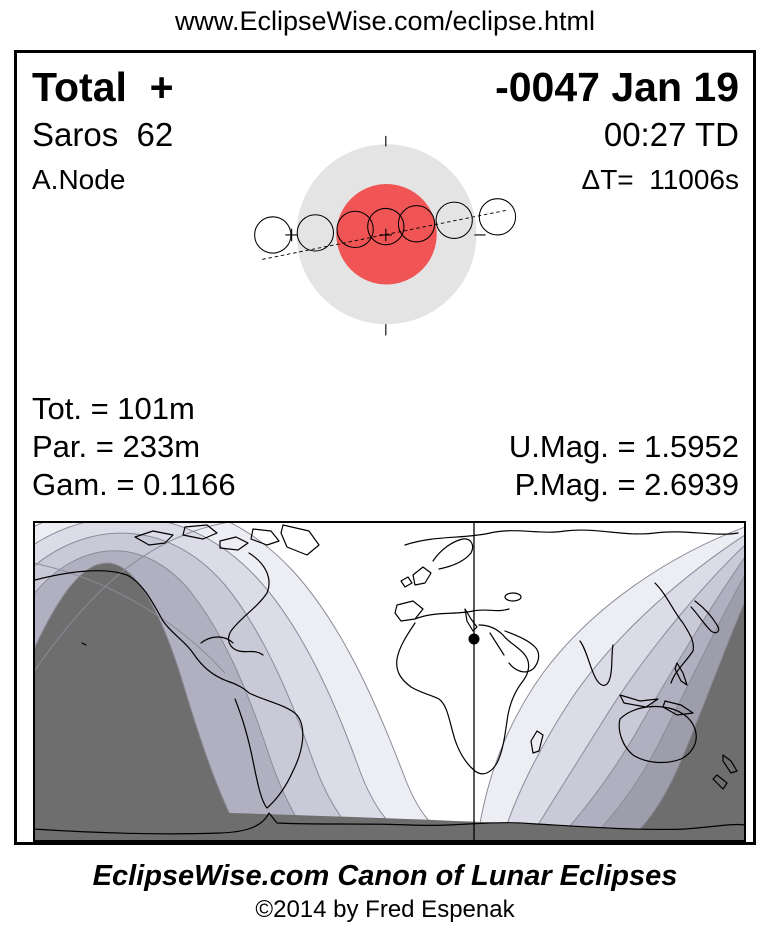  What do you see at coordinates (626, 484) in the screenshot?
I see `stat-pmag: P.Mag. = 2.6939` at bounding box center [626, 484].